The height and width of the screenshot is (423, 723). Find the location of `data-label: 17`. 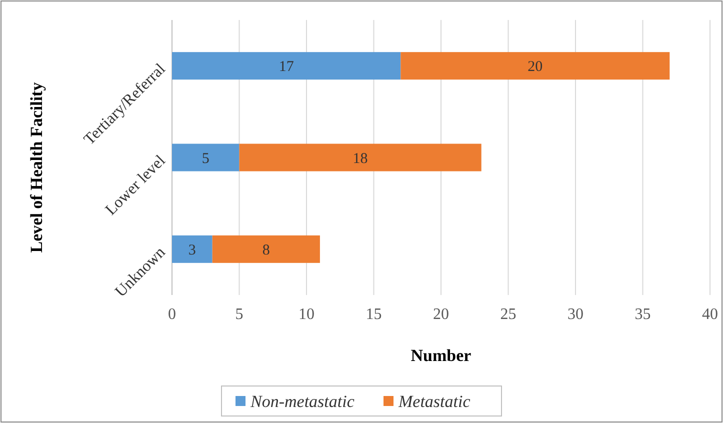

data-label: 17 is located at coordinates (286, 67).